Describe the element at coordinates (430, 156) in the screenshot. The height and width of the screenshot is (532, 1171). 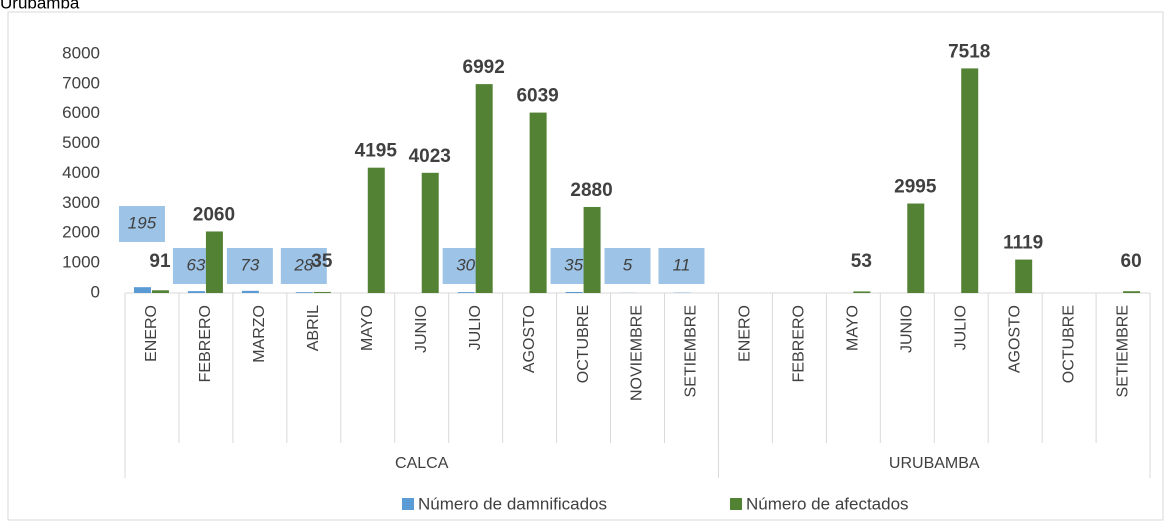
I see `data-label: 4023` at that location.